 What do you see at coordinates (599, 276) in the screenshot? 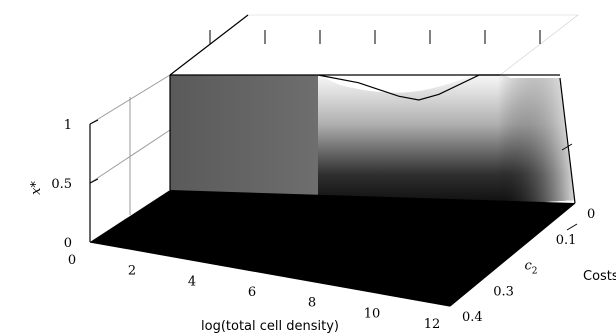
I see `y-axis-label: Costs (h⁻¹)` at bounding box center [599, 276].